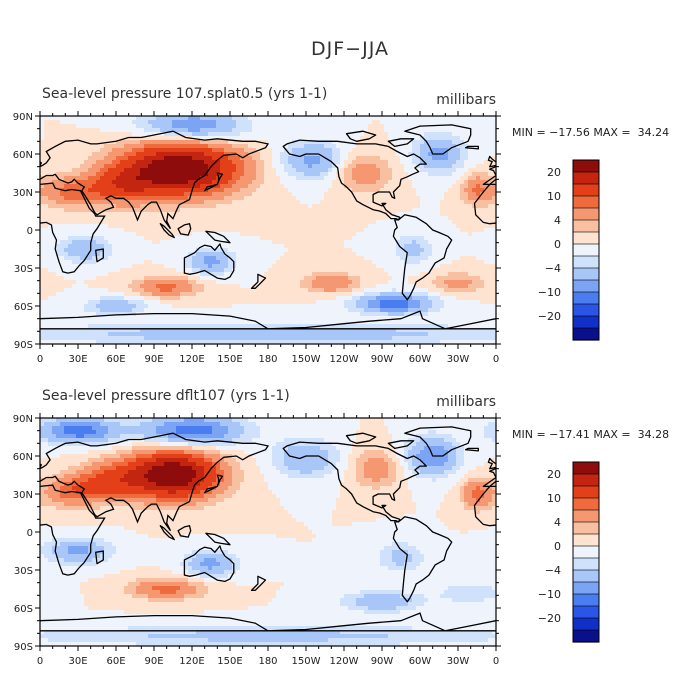 This screenshot has width=700, height=700. Describe the element at coordinates (166, 396) in the screenshot. I see `panel-title: Sea-level pressure dflt107 (yrs 1-1)` at that location.